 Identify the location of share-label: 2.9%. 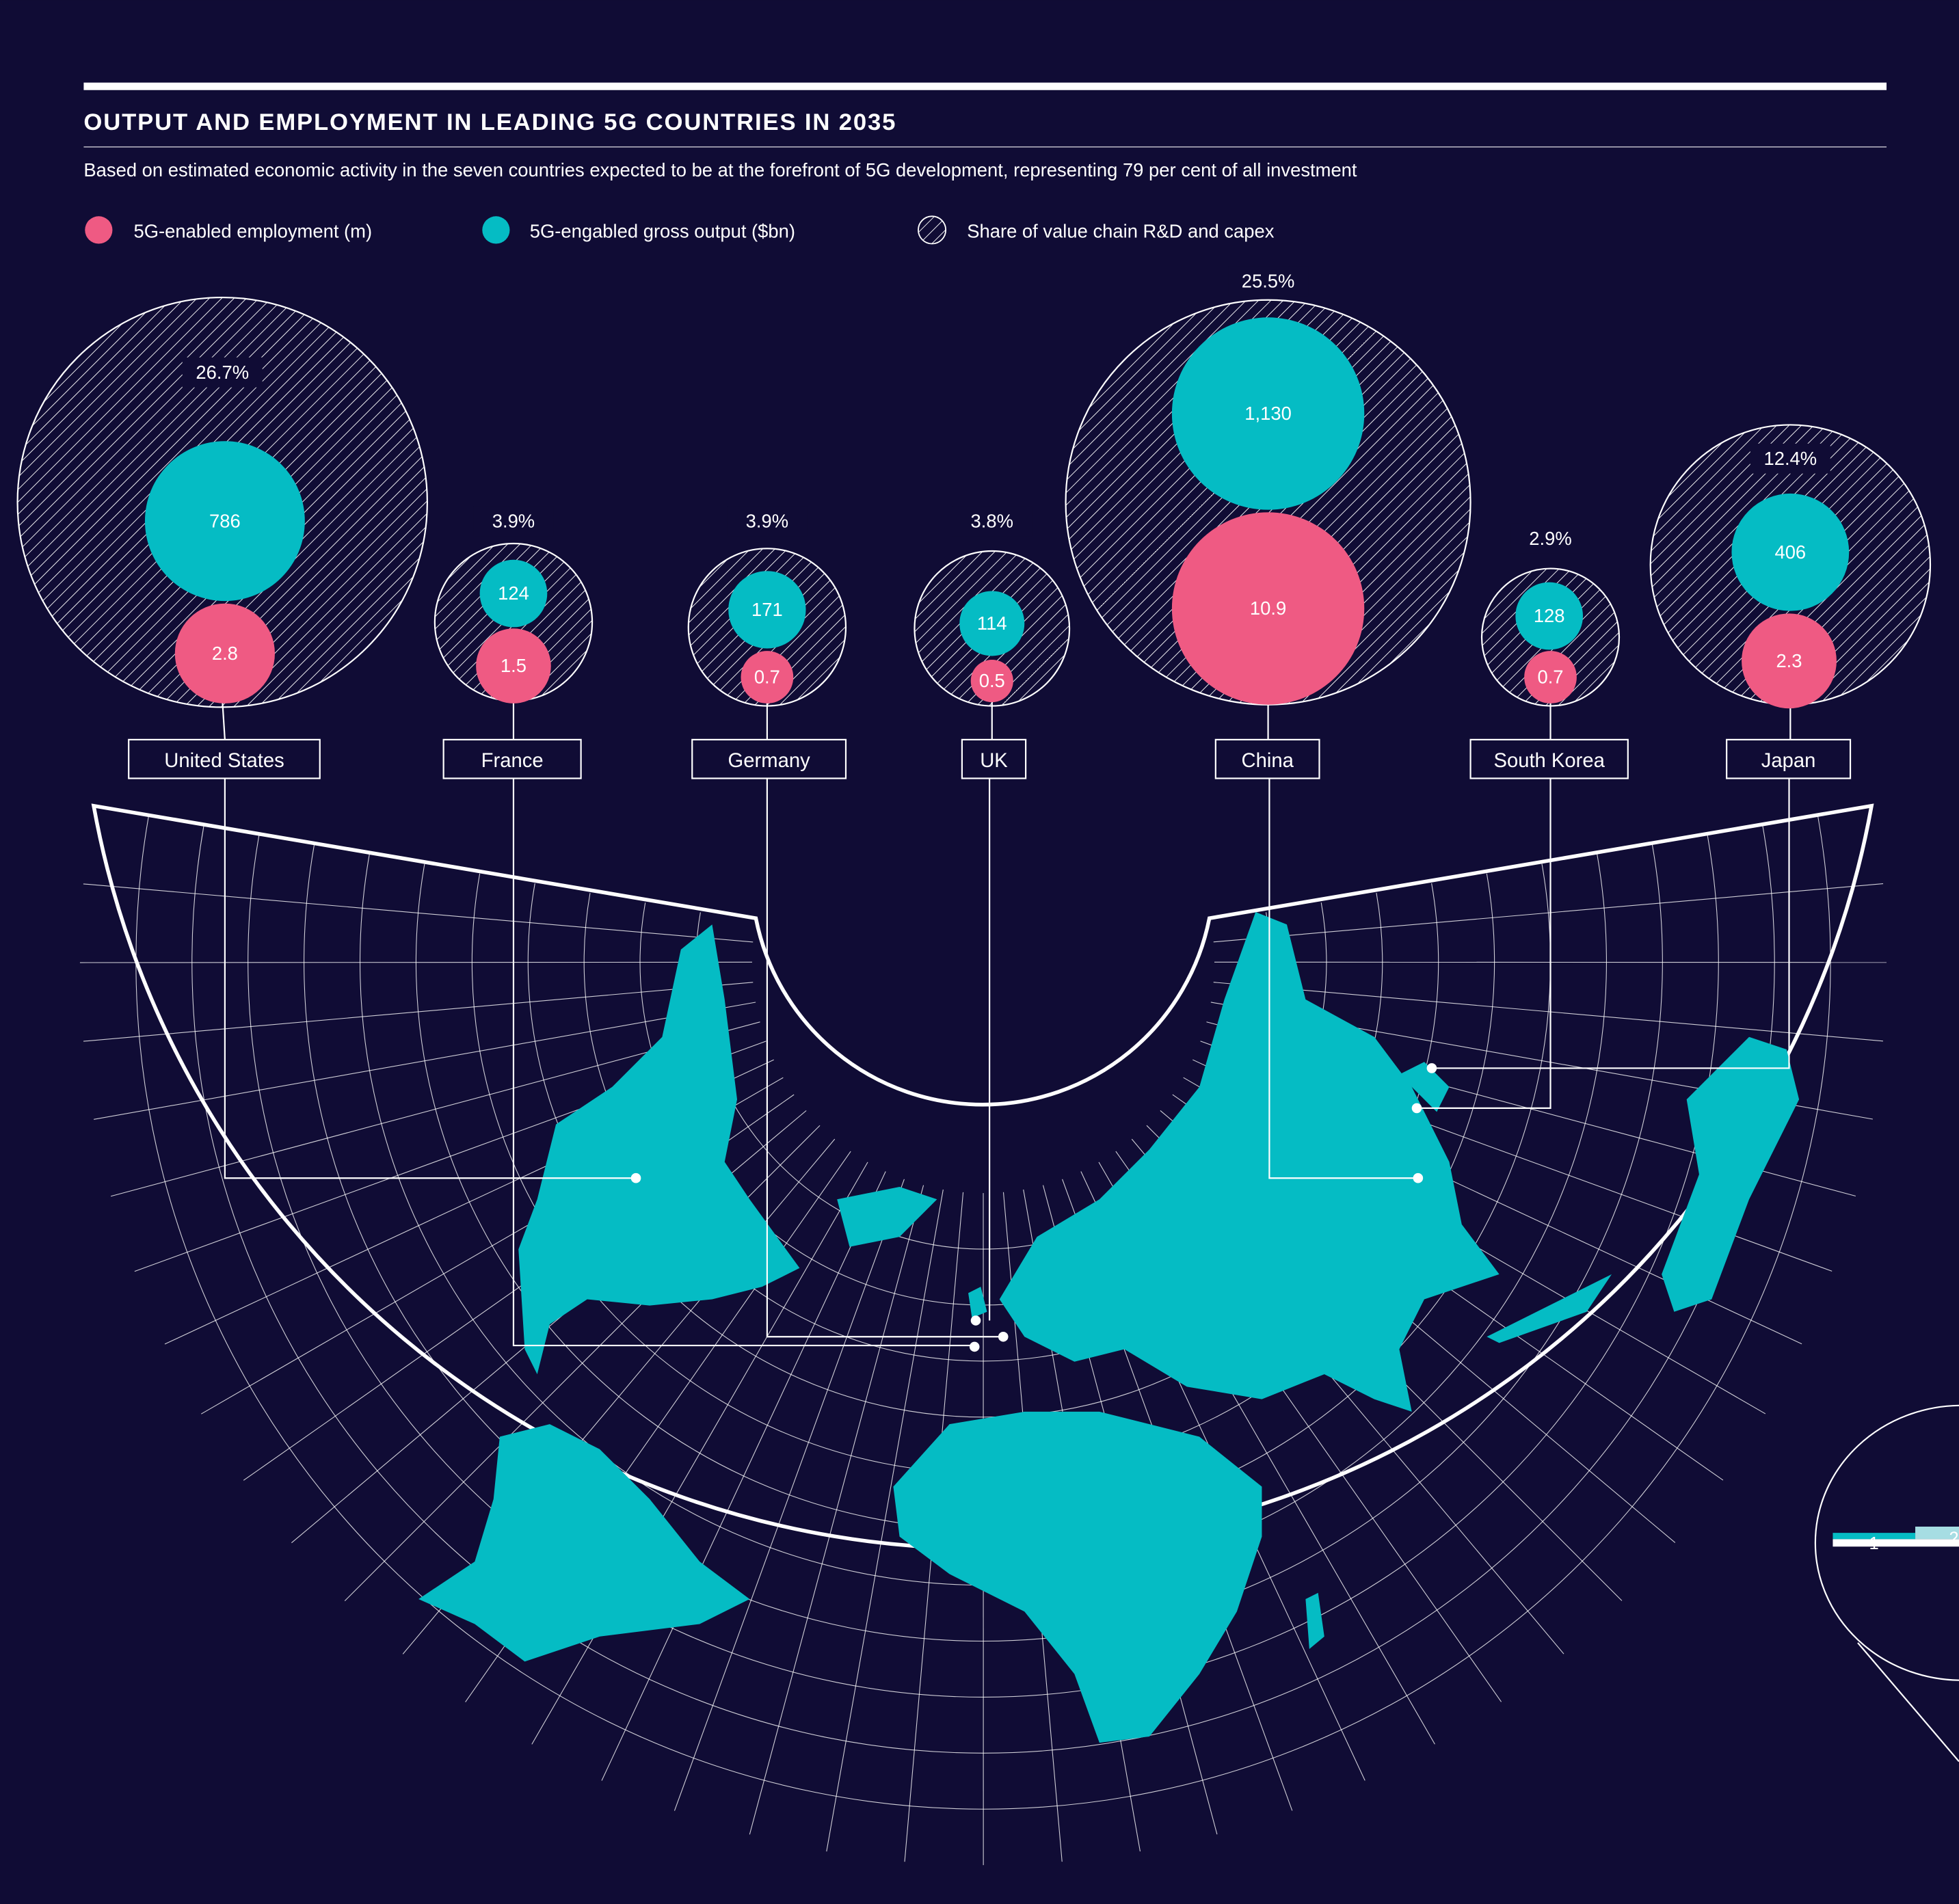
(1550, 538).